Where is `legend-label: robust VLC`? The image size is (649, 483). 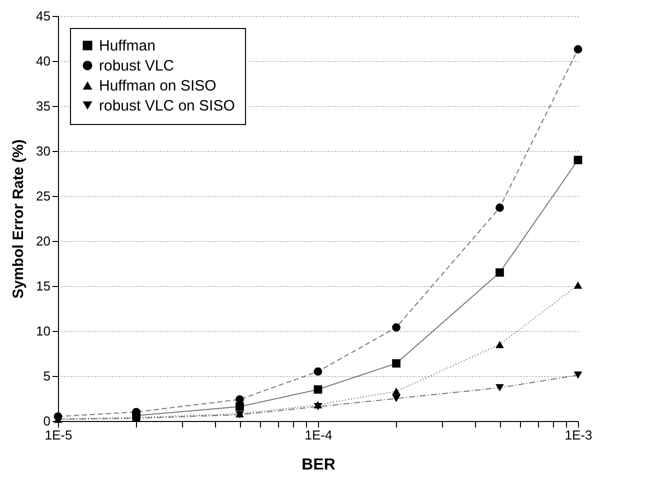
legend-label: robust VLC is located at coordinates (136, 66).